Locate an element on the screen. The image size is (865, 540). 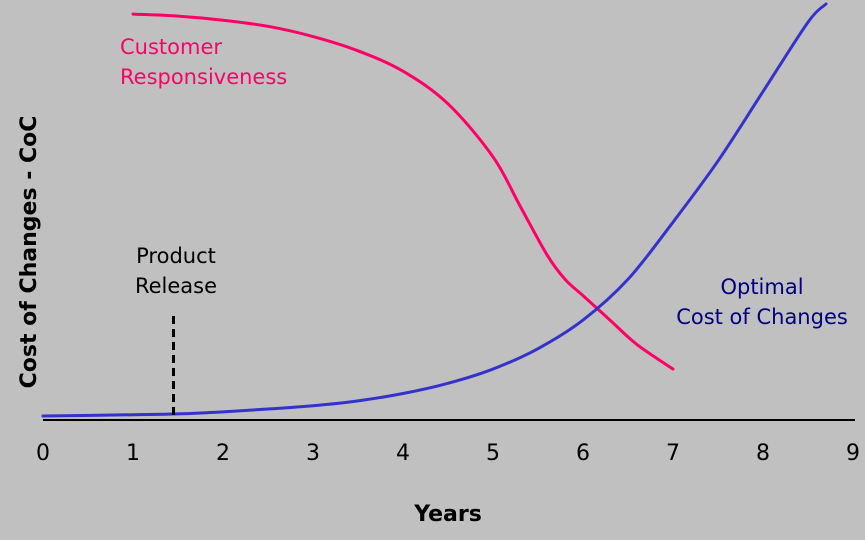
annotation-optimal-cost: Optimal Cost of Changes is located at coordinates (762, 302).